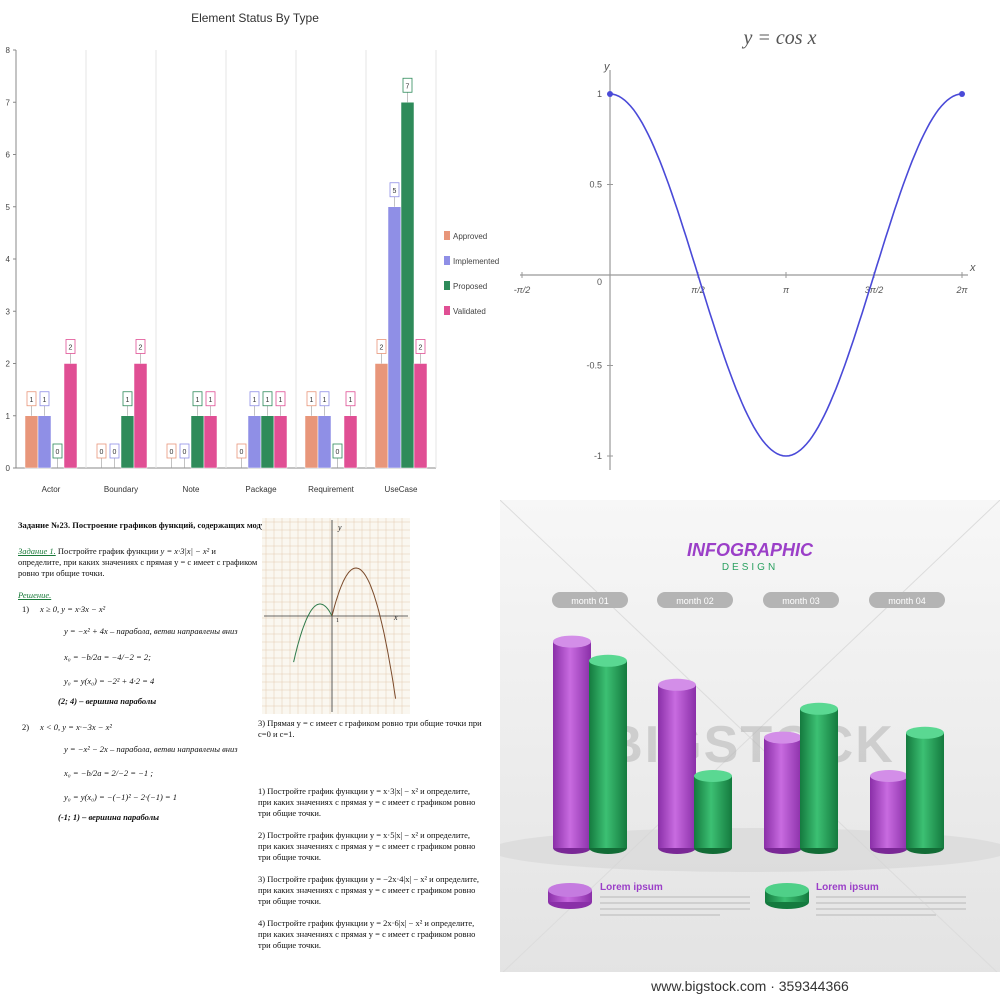 This screenshot has height=1000, width=1000. I want to click on step2-number: 2), so click(26, 727).